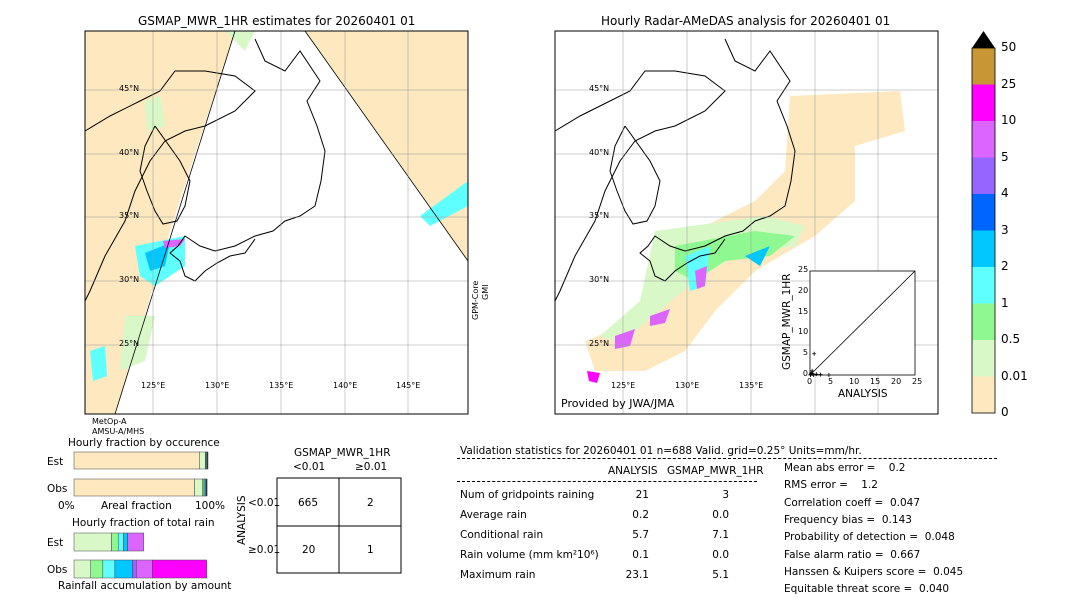 This screenshot has width=1080, height=612. Describe the element at coordinates (475, 300) in the screenshot. I see `gpm-label: GPM-Core` at that location.